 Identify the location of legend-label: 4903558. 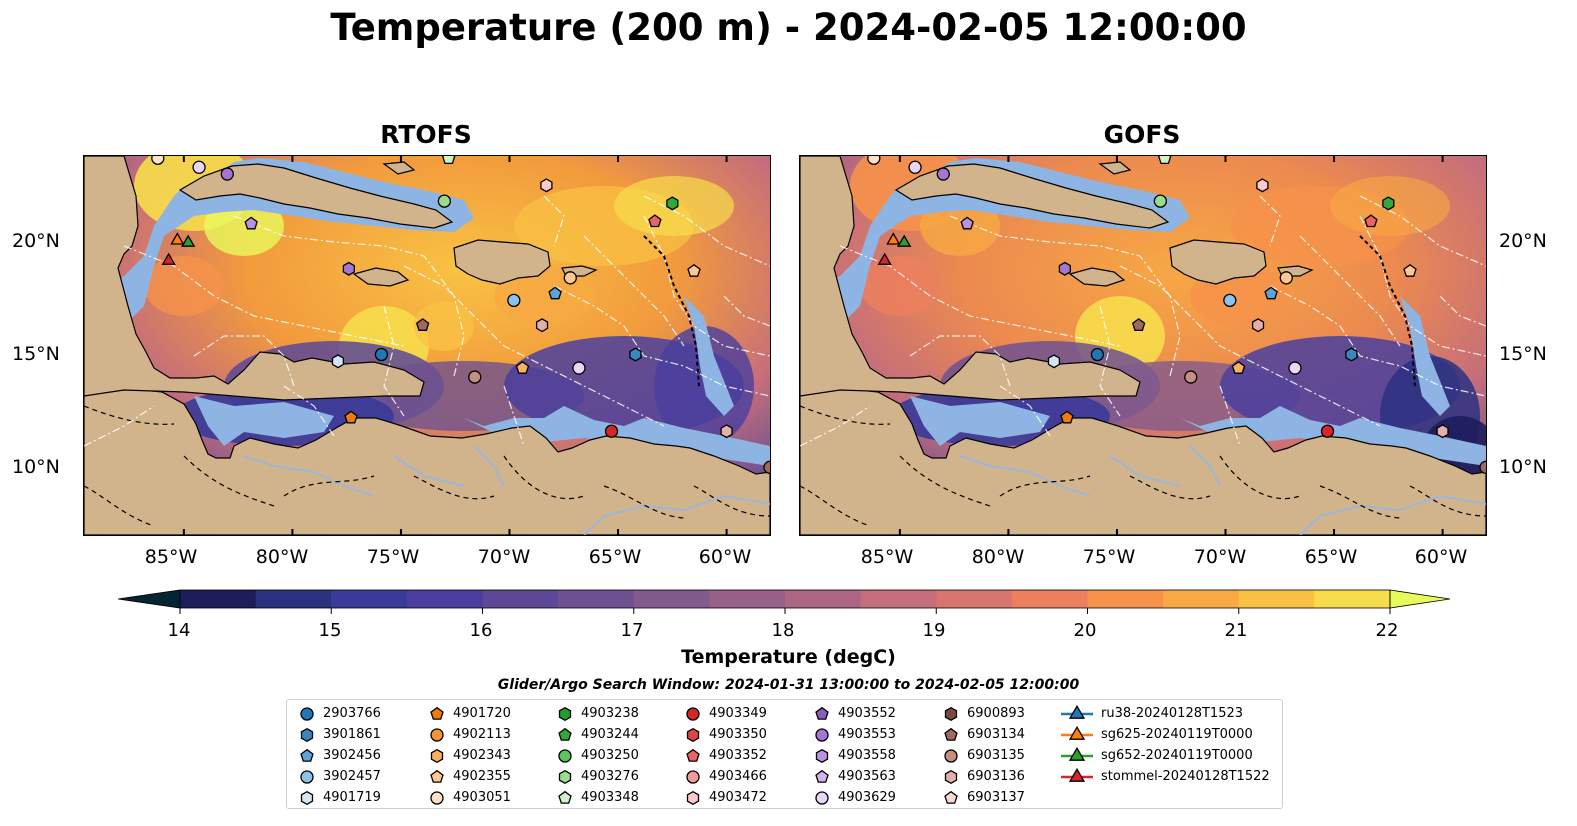
(867, 755).